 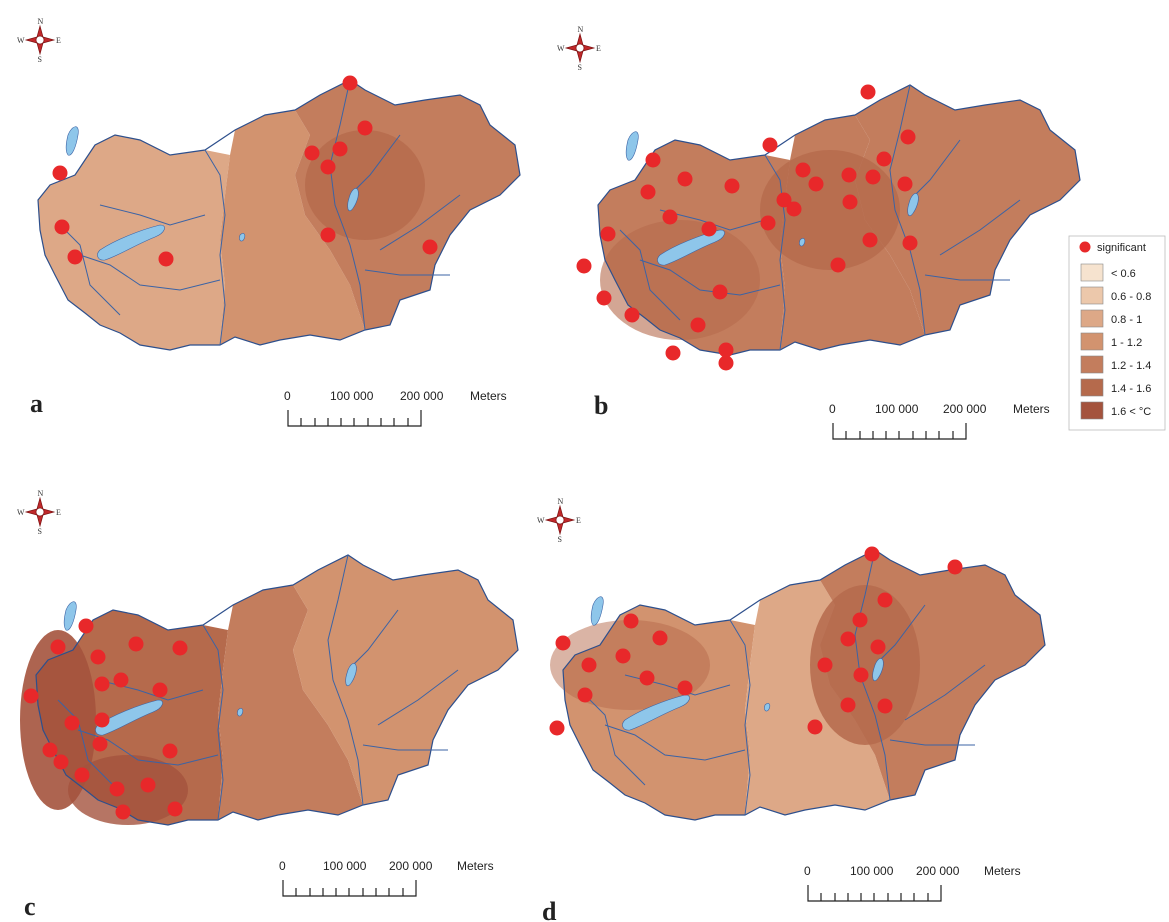 What do you see at coordinates (601, 405) in the screenshot?
I see `panel-label-b: b` at bounding box center [601, 405].